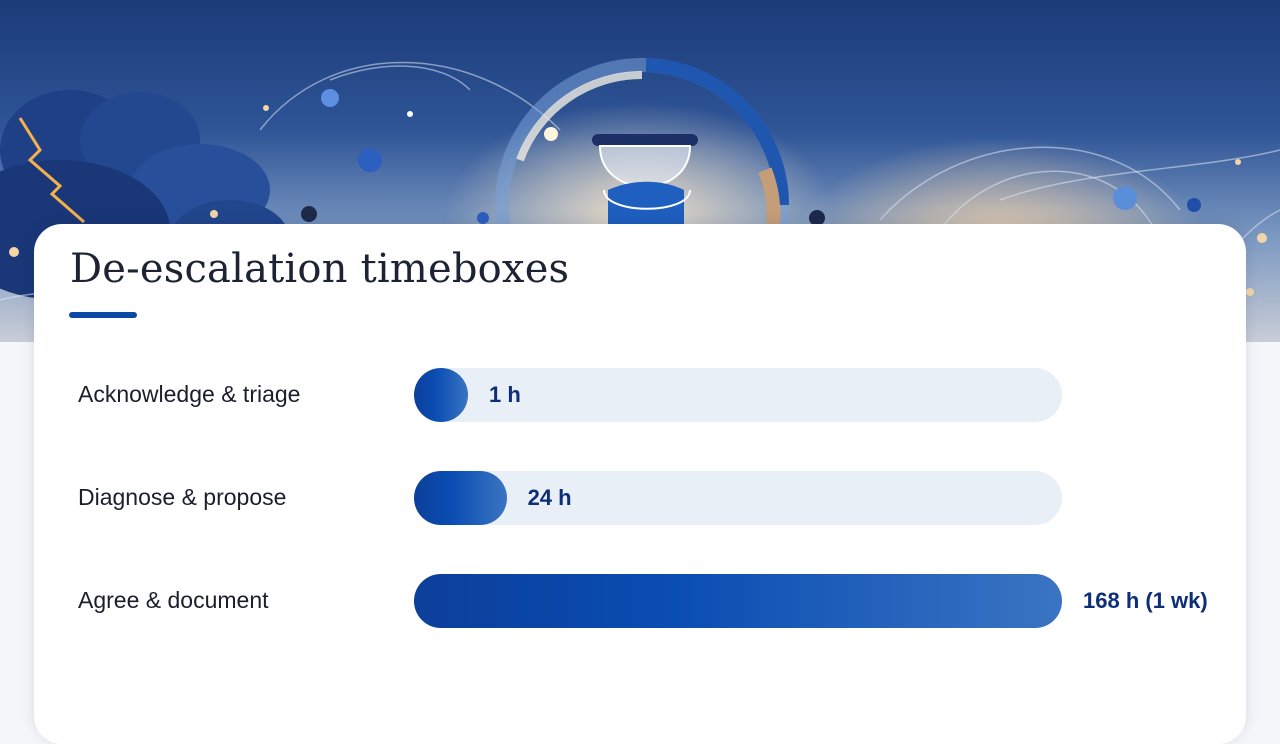 The height and width of the screenshot is (744, 1280). Describe the element at coordinates (645, 182) in the screenshot. I see `hourglass-icon` at that location.